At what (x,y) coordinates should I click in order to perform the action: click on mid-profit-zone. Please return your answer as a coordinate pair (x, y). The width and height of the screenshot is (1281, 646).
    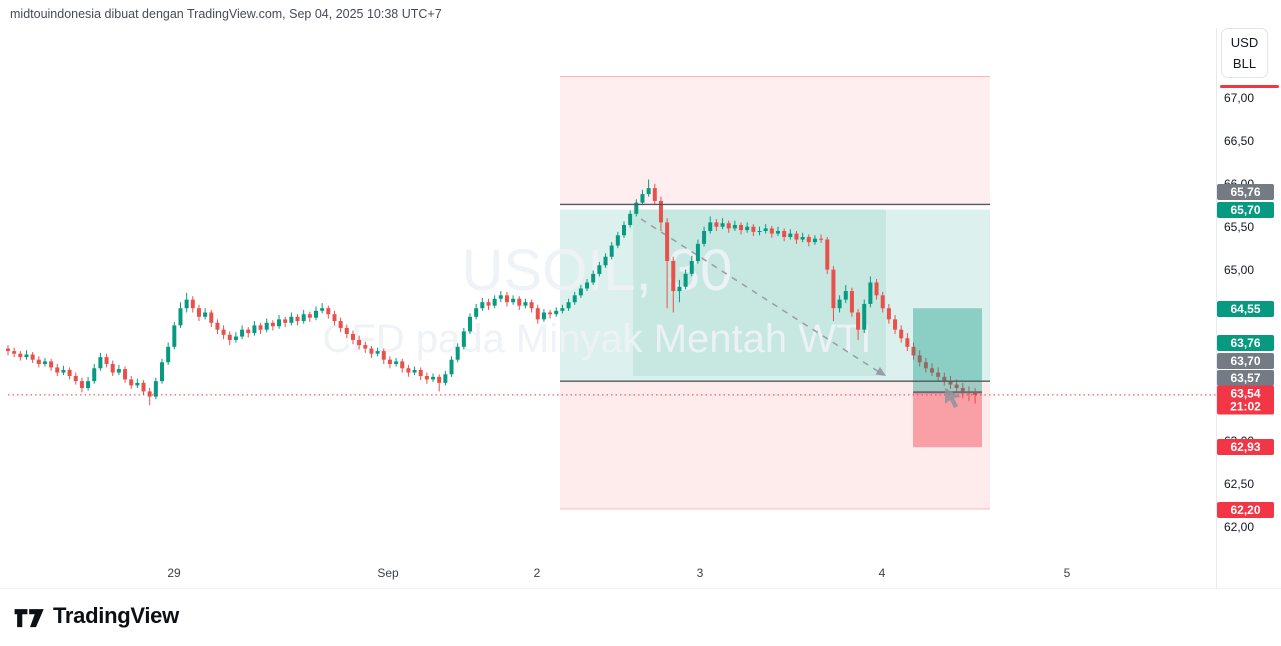
    Looking at the image, I should click on (775, 295).